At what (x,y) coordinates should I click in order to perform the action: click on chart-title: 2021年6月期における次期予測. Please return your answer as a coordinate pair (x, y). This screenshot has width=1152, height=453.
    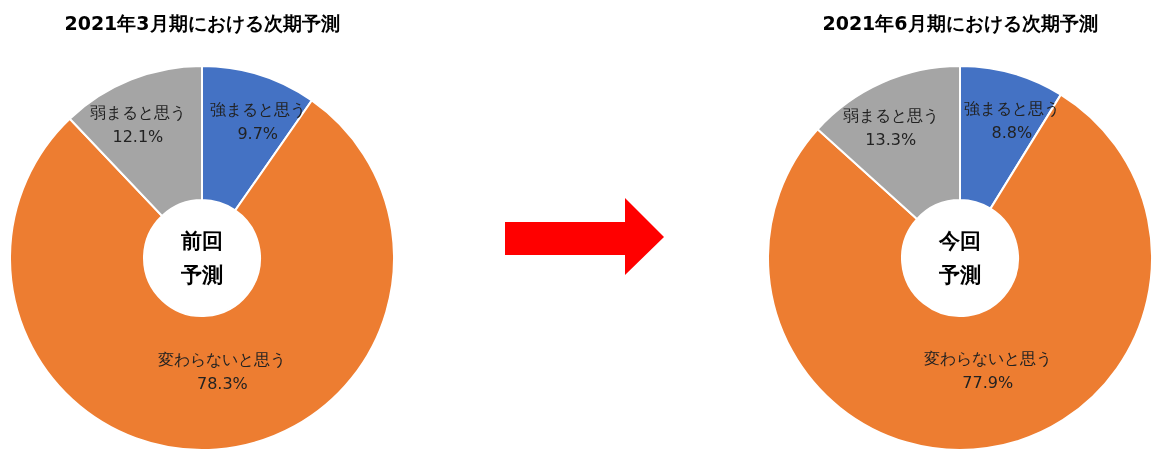
    Looking at the image, I should click on (960, 23).